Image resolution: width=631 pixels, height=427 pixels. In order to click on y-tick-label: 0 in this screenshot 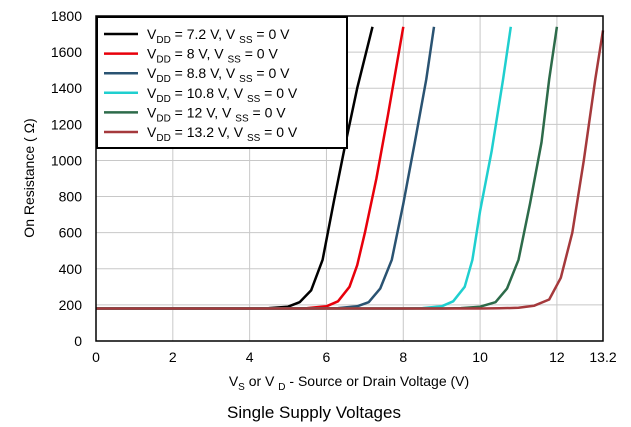, I will do `click(78, 341)`.